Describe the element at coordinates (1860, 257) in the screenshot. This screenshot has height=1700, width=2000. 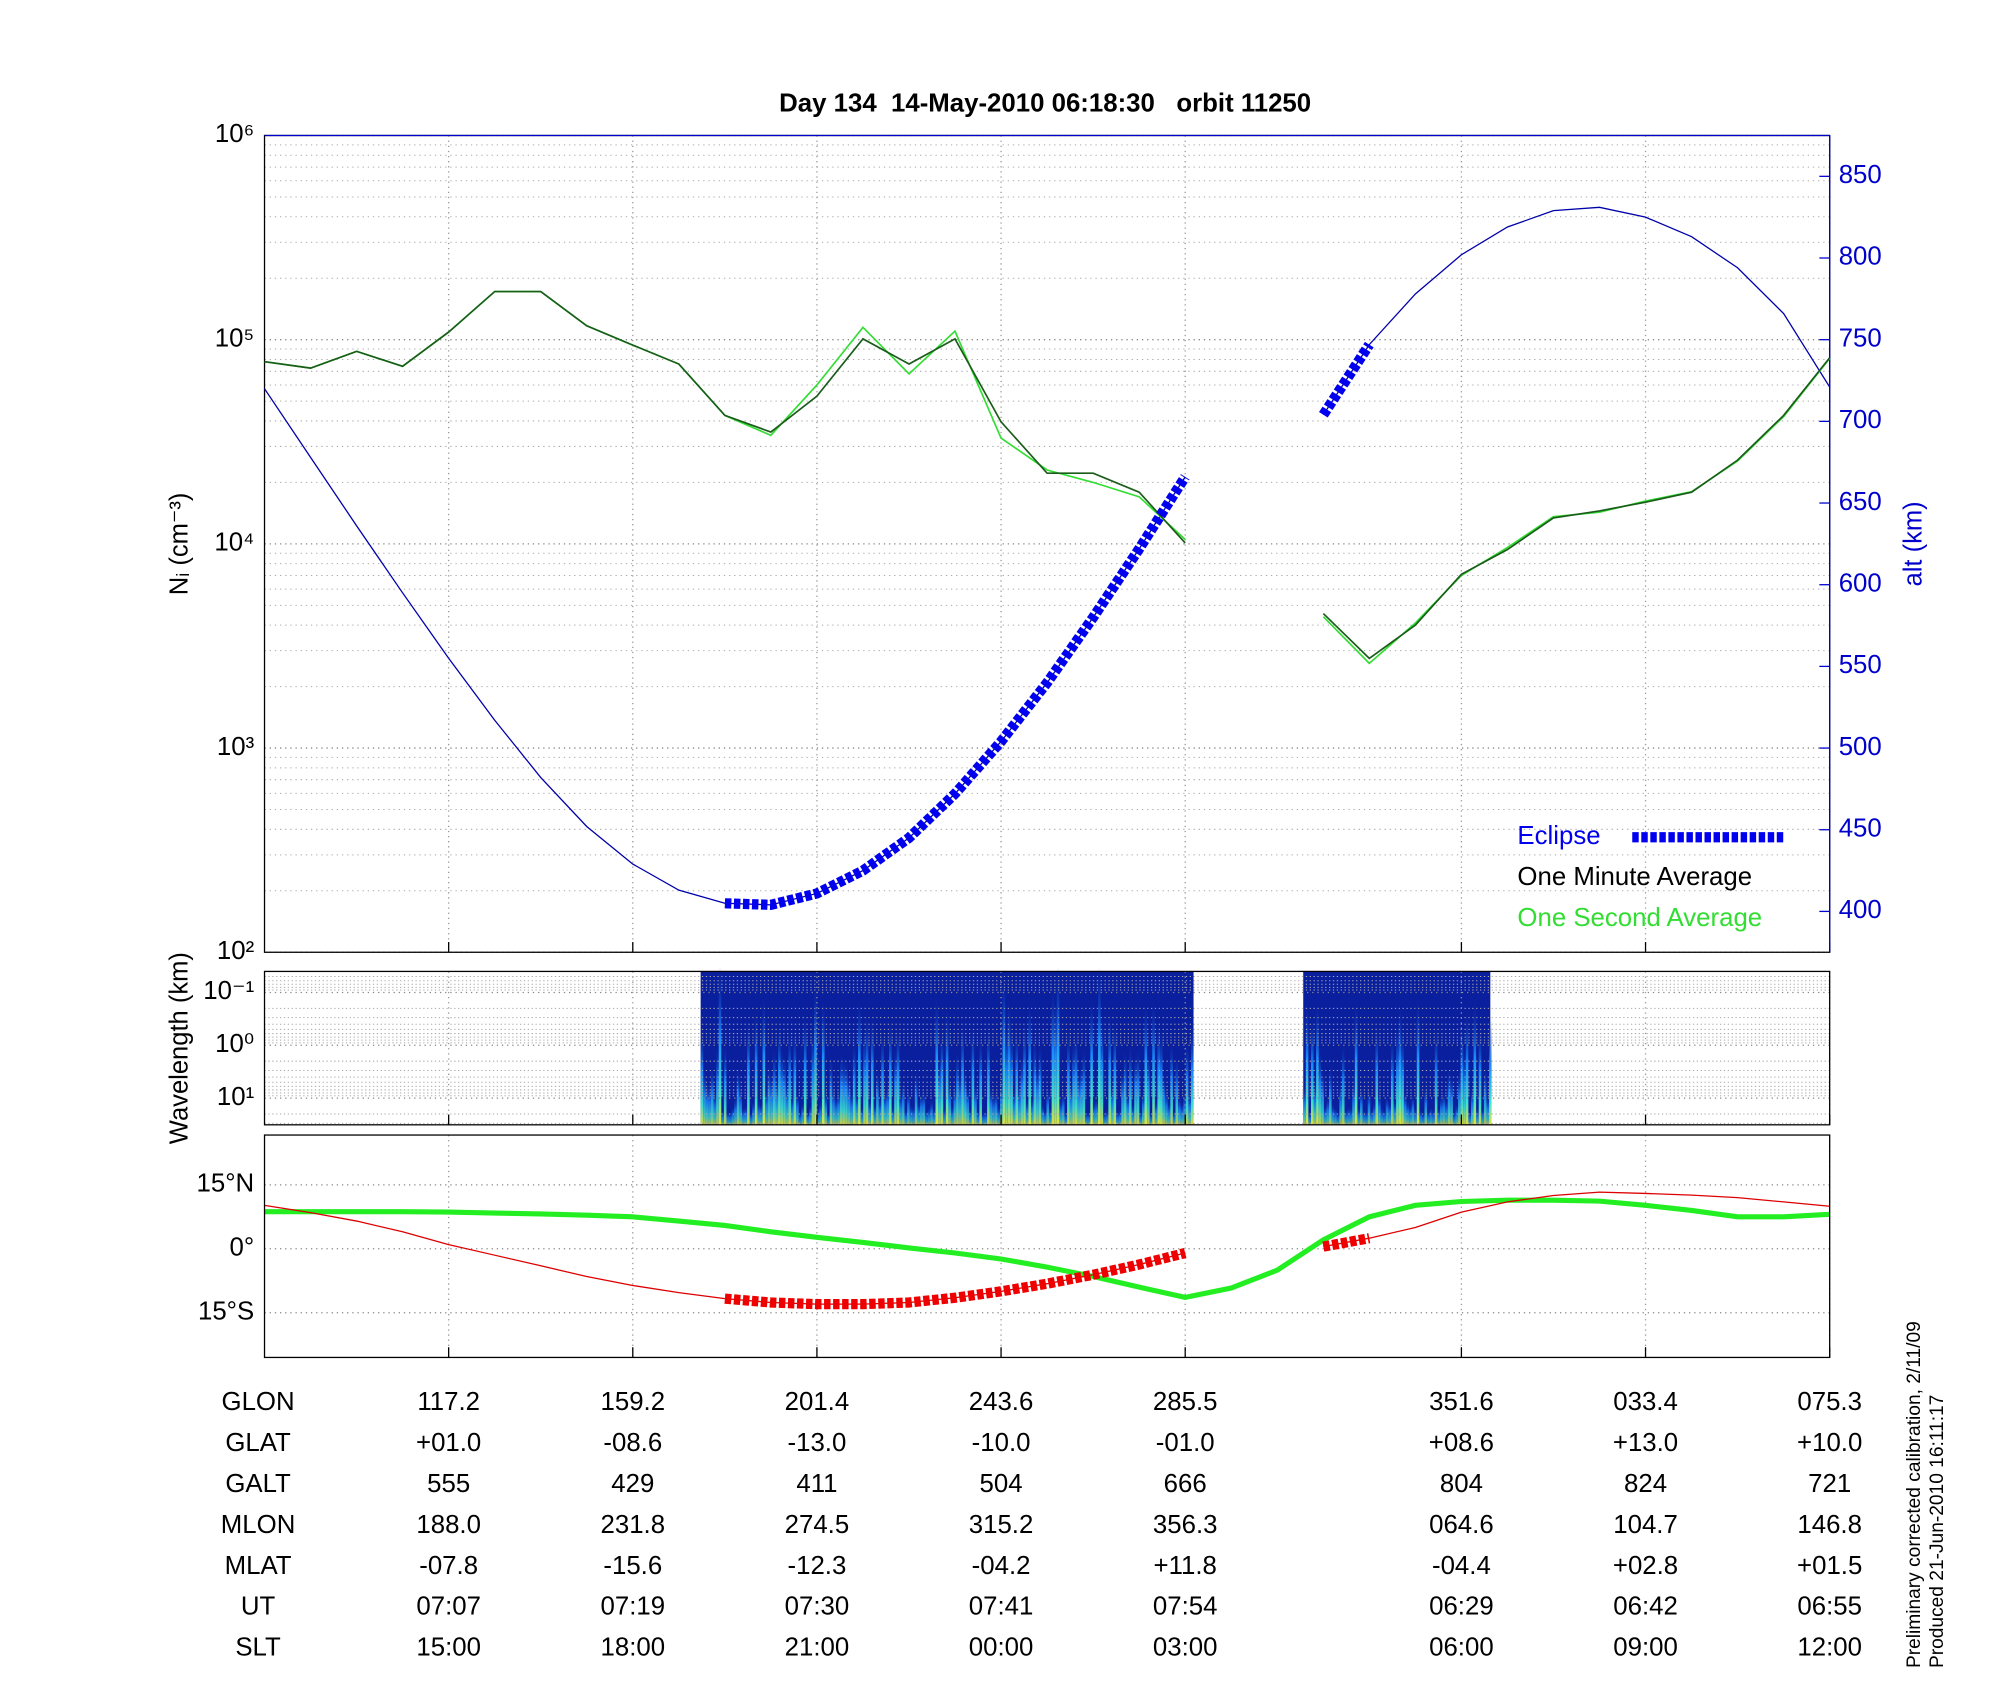
I see `y2-tick-label: 800` at that location.